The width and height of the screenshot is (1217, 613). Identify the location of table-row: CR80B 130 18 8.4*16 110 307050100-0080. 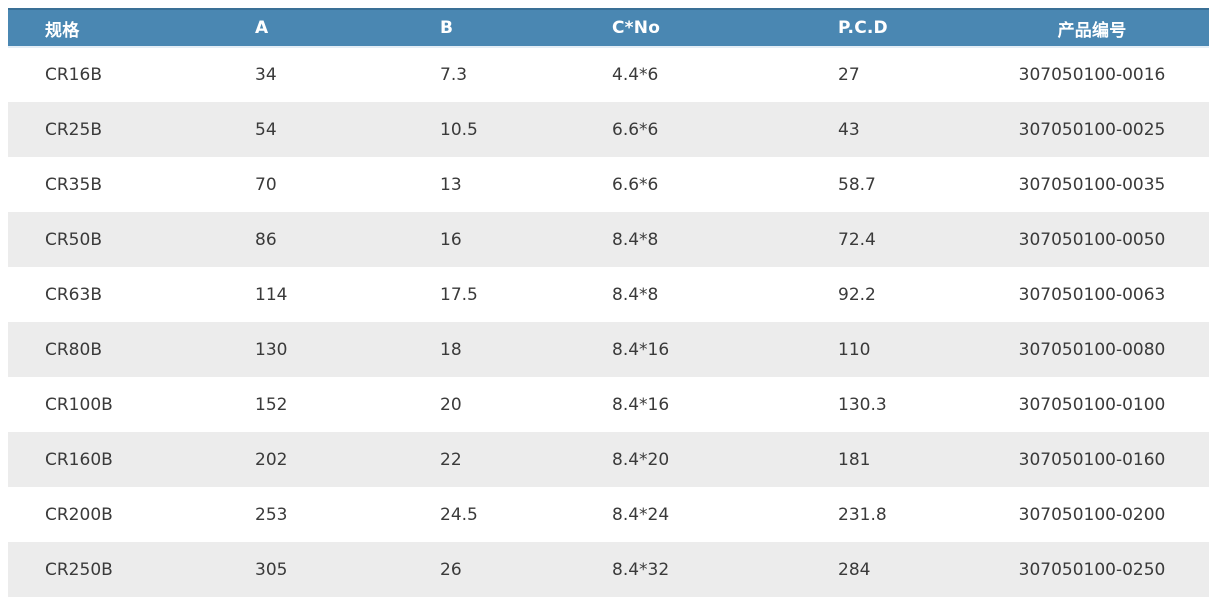
(608, 349).